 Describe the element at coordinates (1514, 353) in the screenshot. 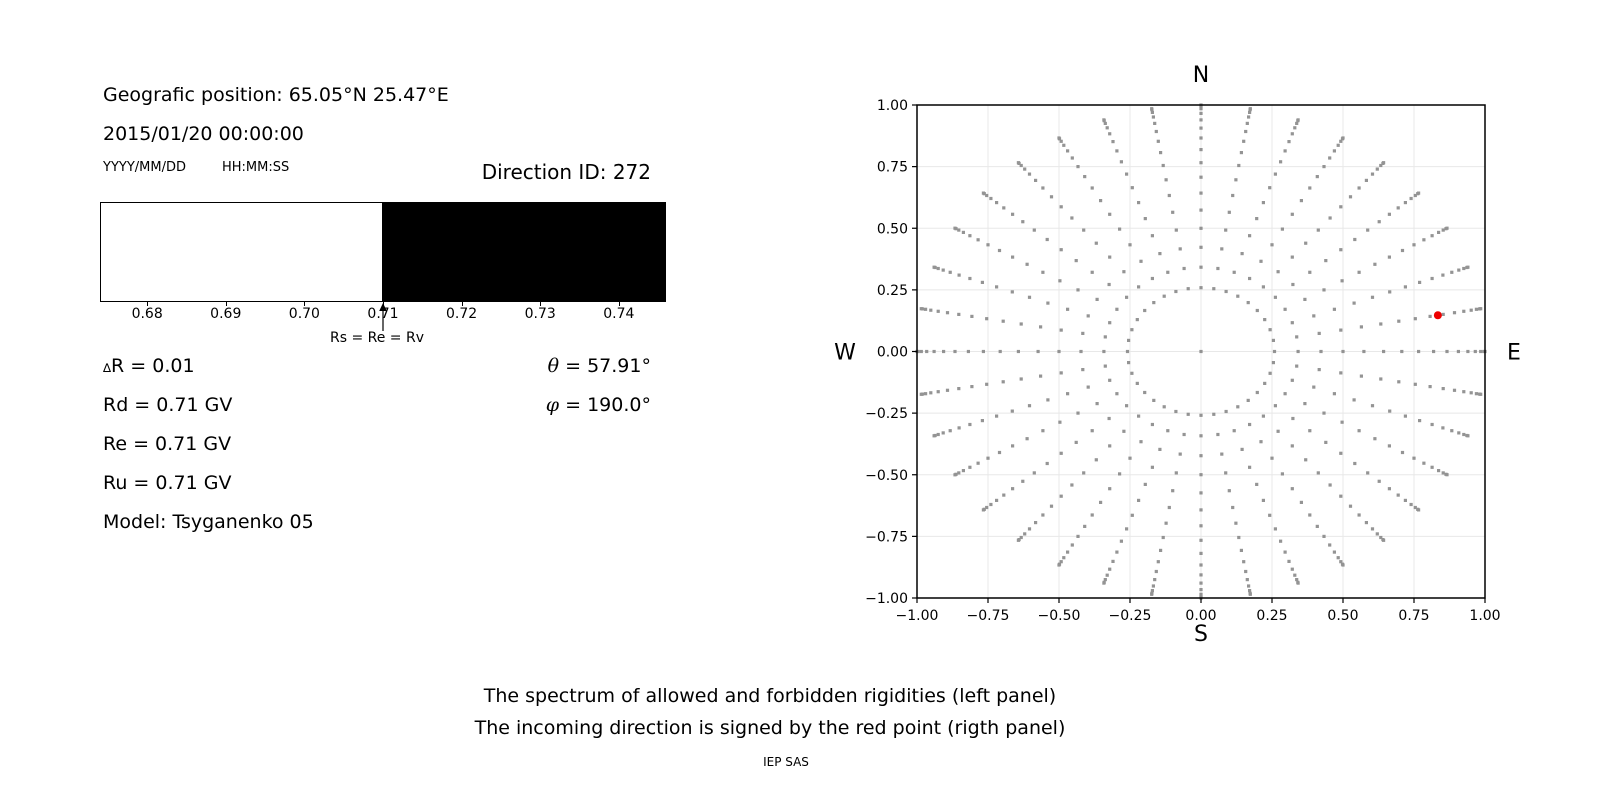

I see `east-label: E` at that location.